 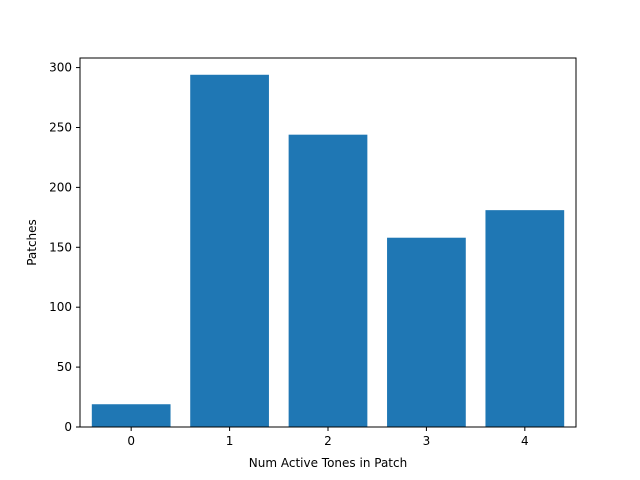 What do you see at coordinates (328, 463) in the screenshot?
I see `x-axis-label: Num Active Tones in Patch` at bounding box center [328, 463].